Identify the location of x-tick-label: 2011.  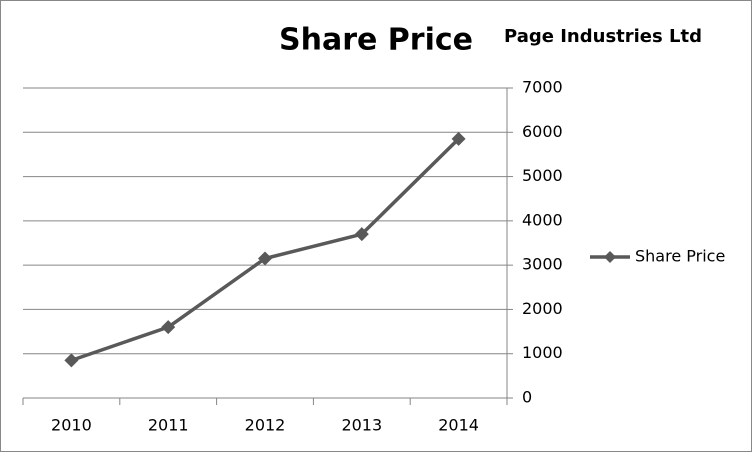
(168, 425).